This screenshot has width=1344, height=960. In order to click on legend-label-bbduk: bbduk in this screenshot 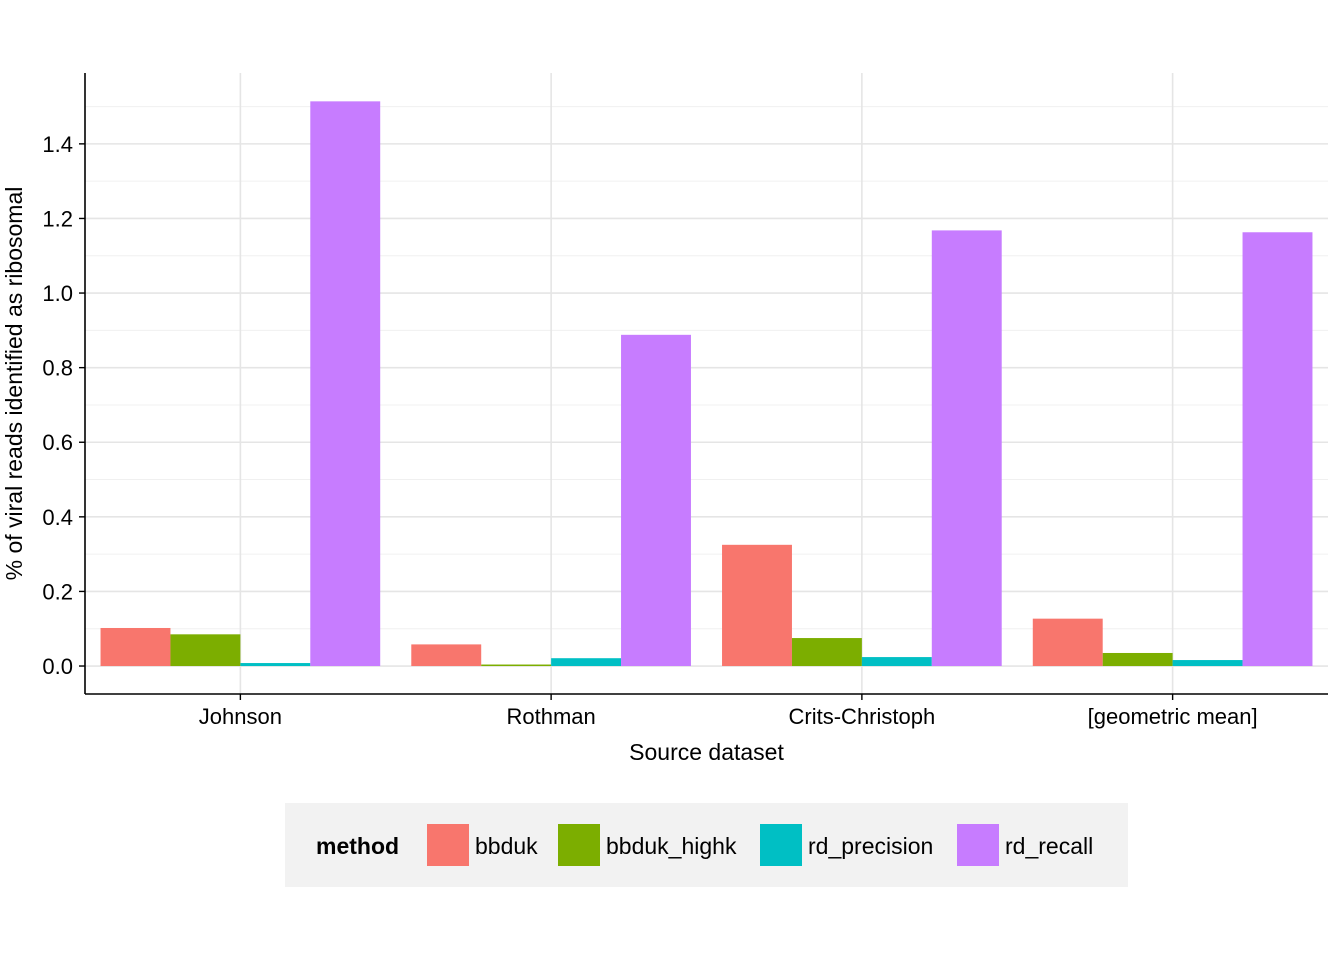, I will do `click(506, 846)`.